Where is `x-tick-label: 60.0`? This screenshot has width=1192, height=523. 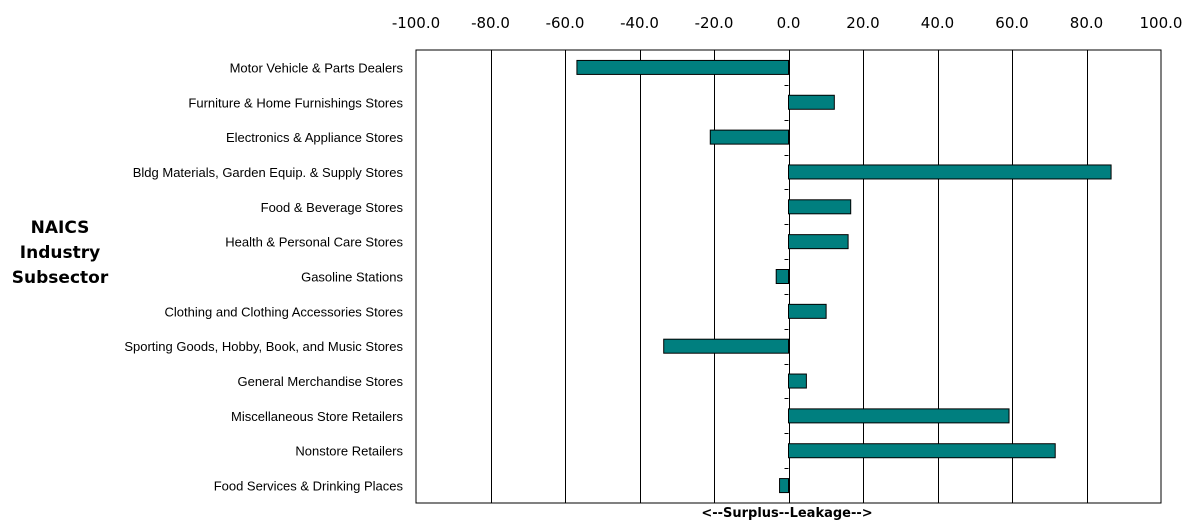 x-tick-label: 60.0 is located at coordinates (1011, 23).